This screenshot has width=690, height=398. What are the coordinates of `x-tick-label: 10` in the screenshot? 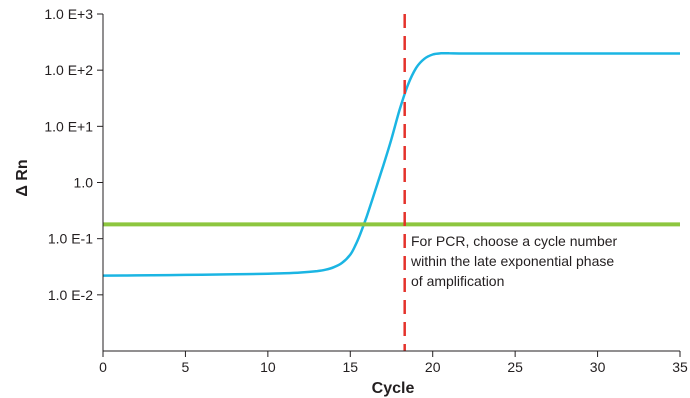 It's located at (268, 367).